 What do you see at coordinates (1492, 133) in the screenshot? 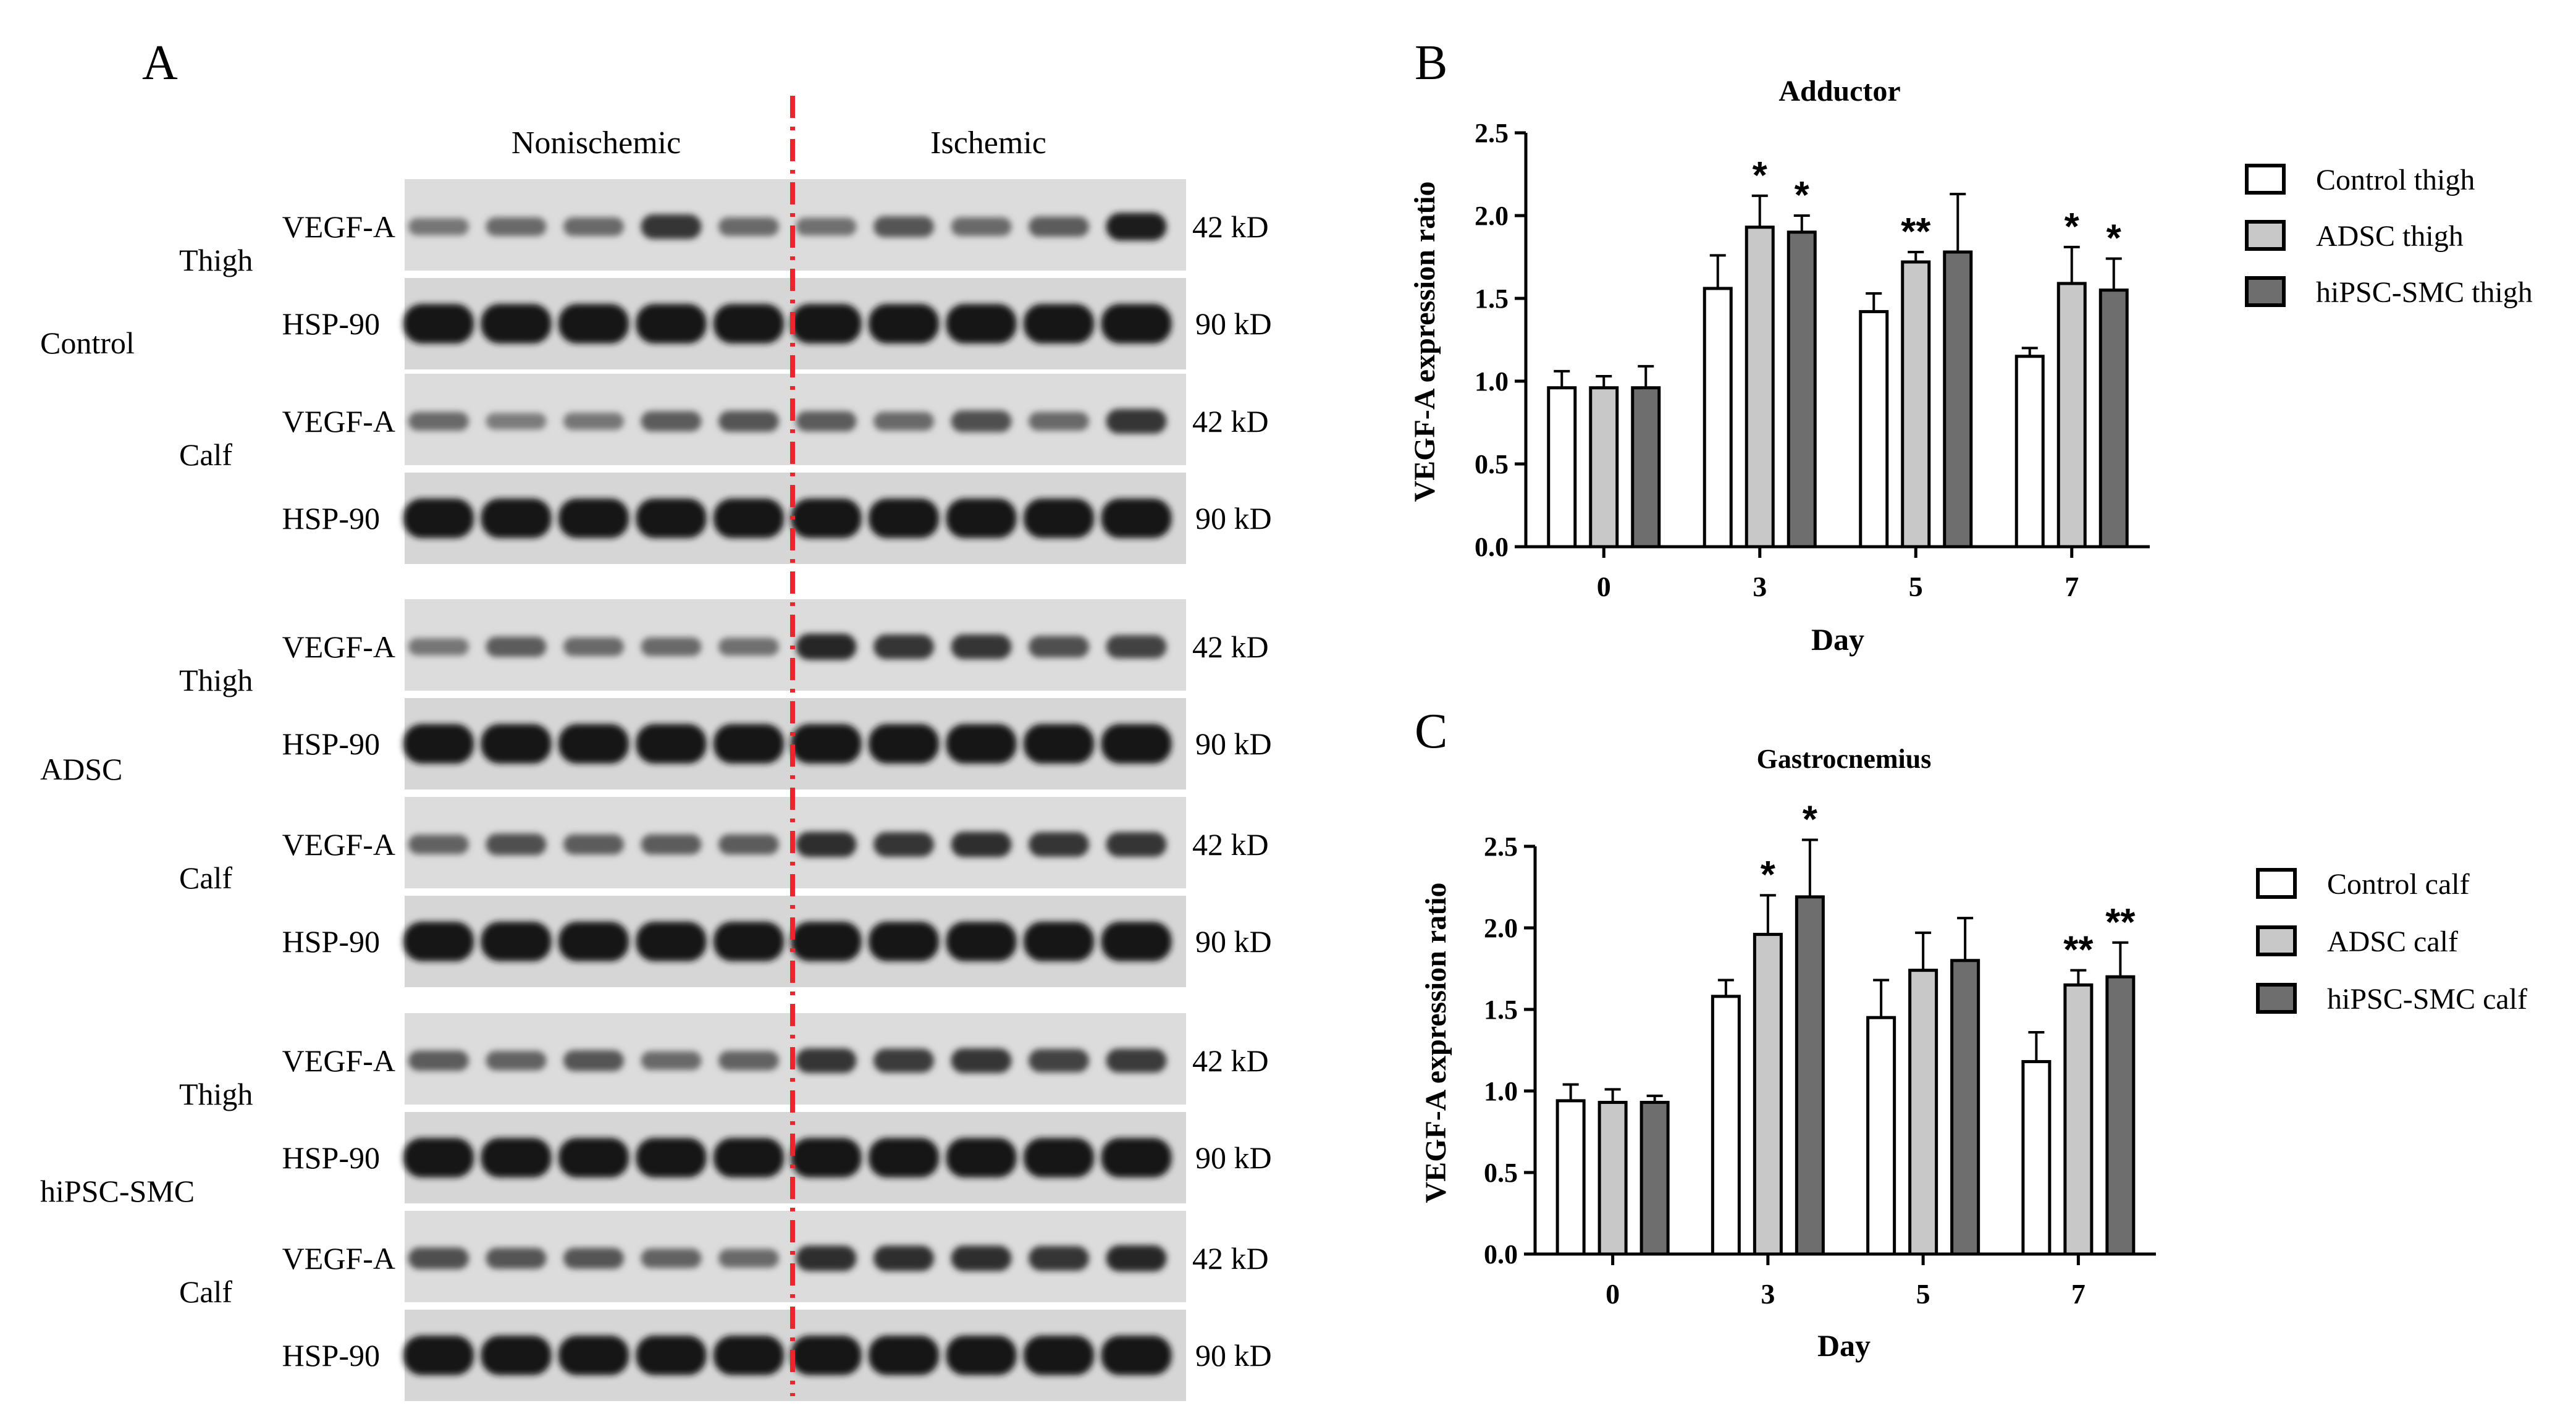
I see `y-tick-label: 2.5` at bounding box center [1492, 133].